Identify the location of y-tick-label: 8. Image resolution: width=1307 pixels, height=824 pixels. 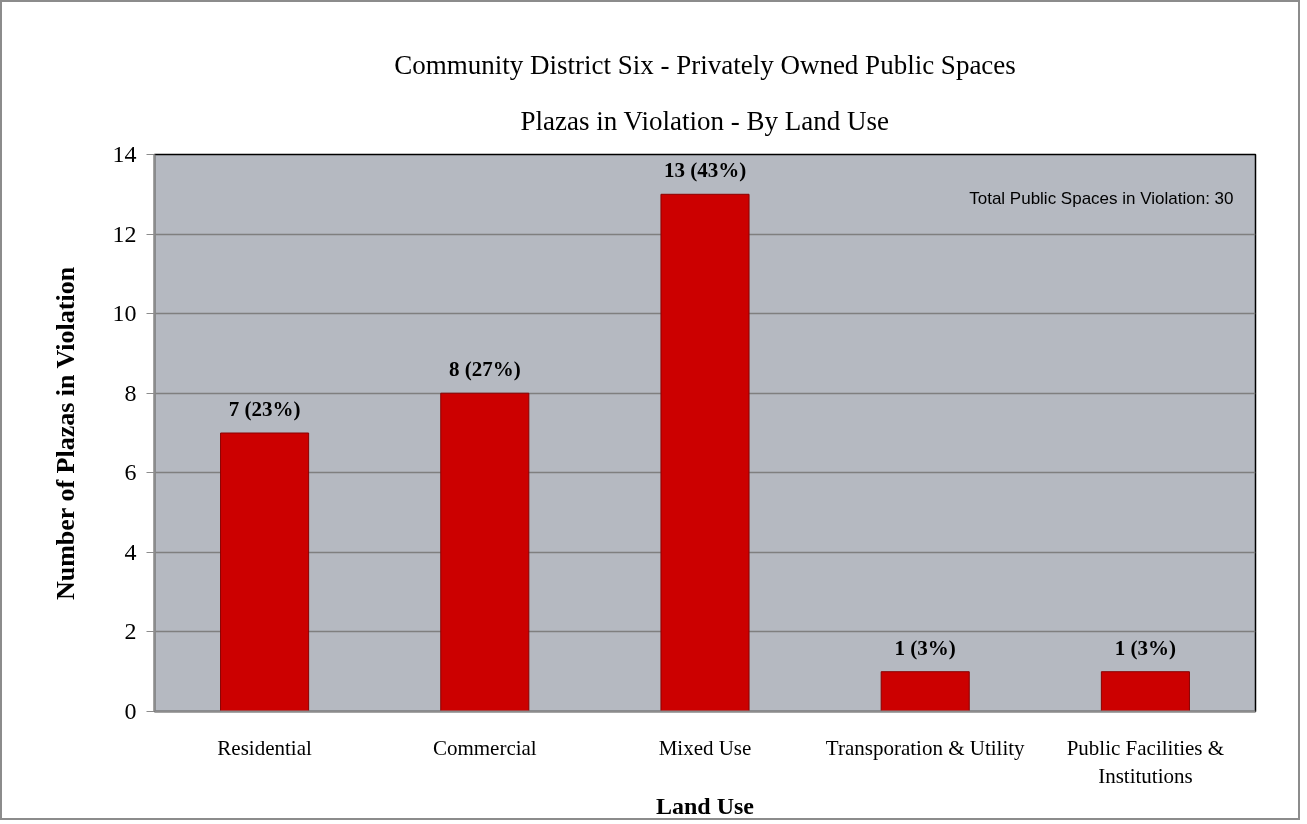
(130, 392).